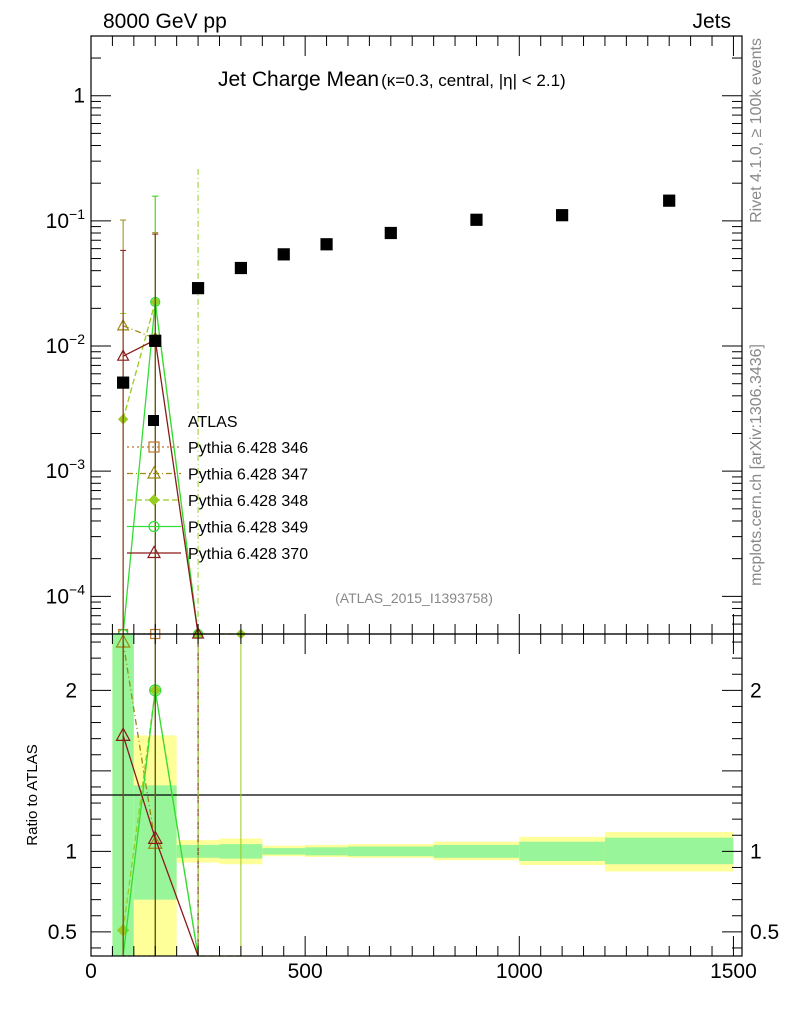 This screenshot has width=786, height=1024. Describe the element at coordinates (77, 589) in the screenshot. I see `y-tick-label-exponent: −4` at that location.